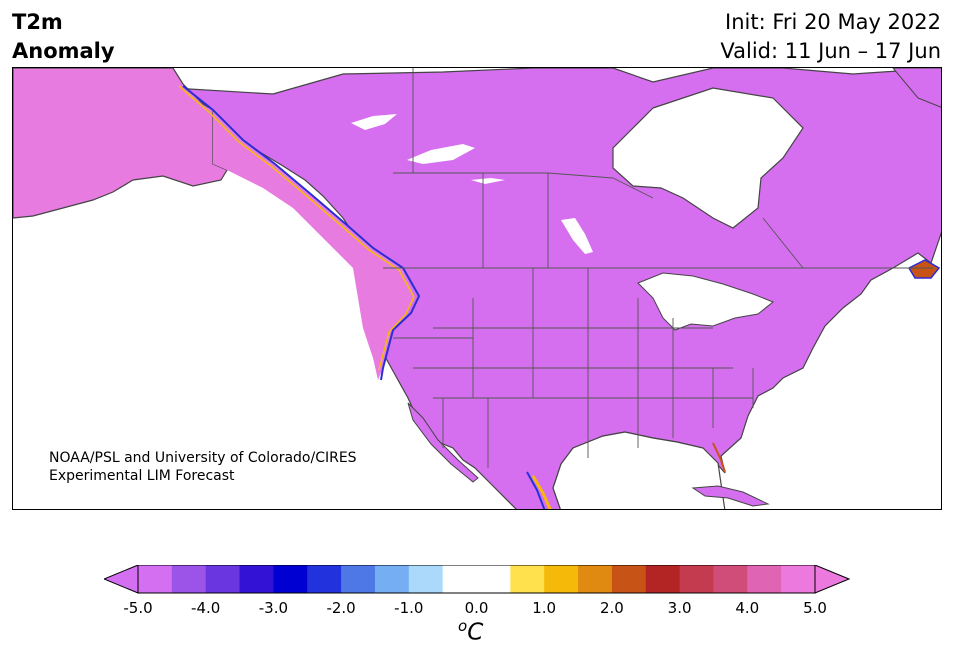 This screenshot has width=953, height=659. Describe the element at coordinates (273, 608) in the screenshot. I see `colorbar-tick-label: -3.0` at that location.